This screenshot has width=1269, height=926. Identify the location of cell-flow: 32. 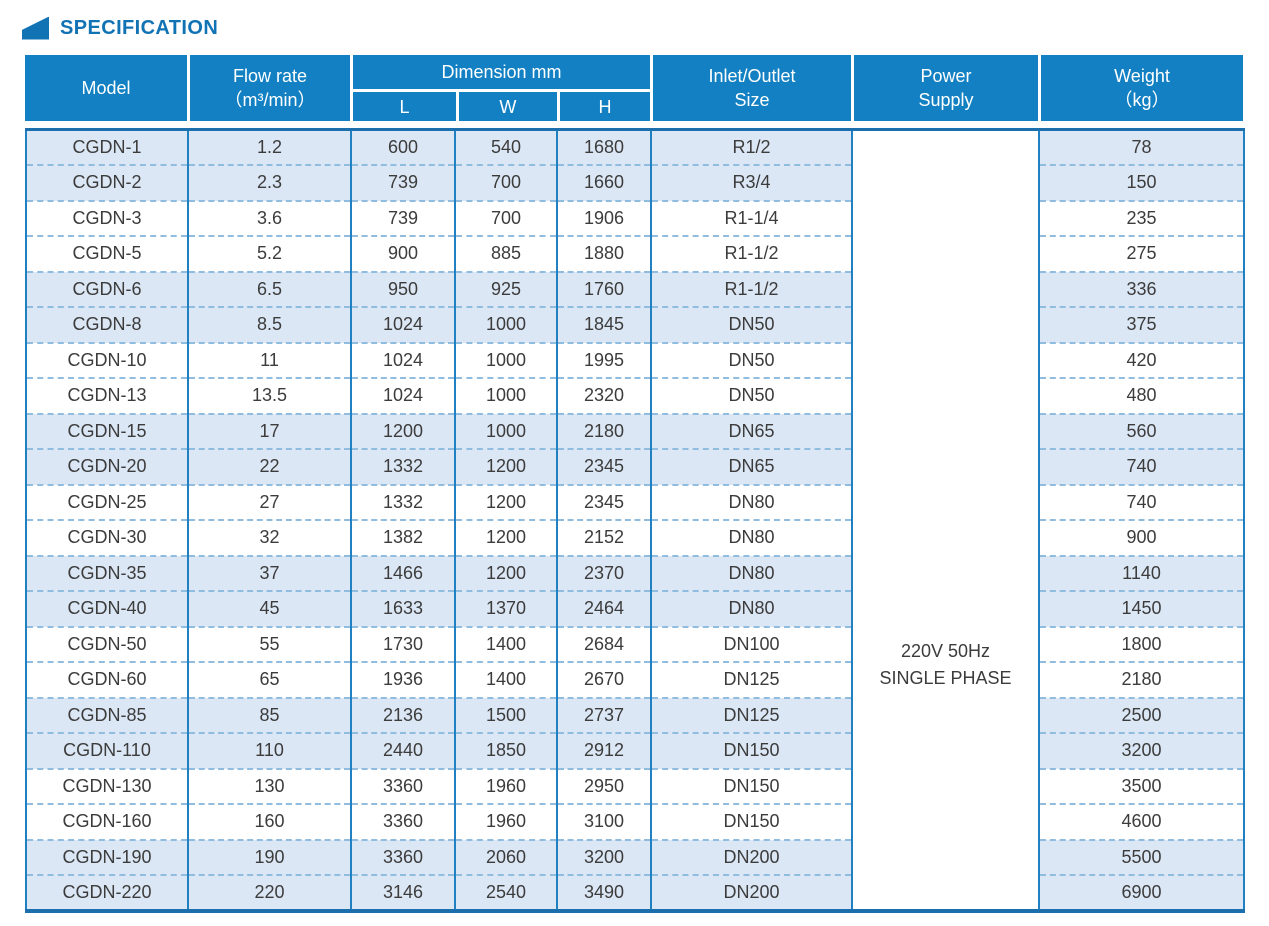
(269, 537).